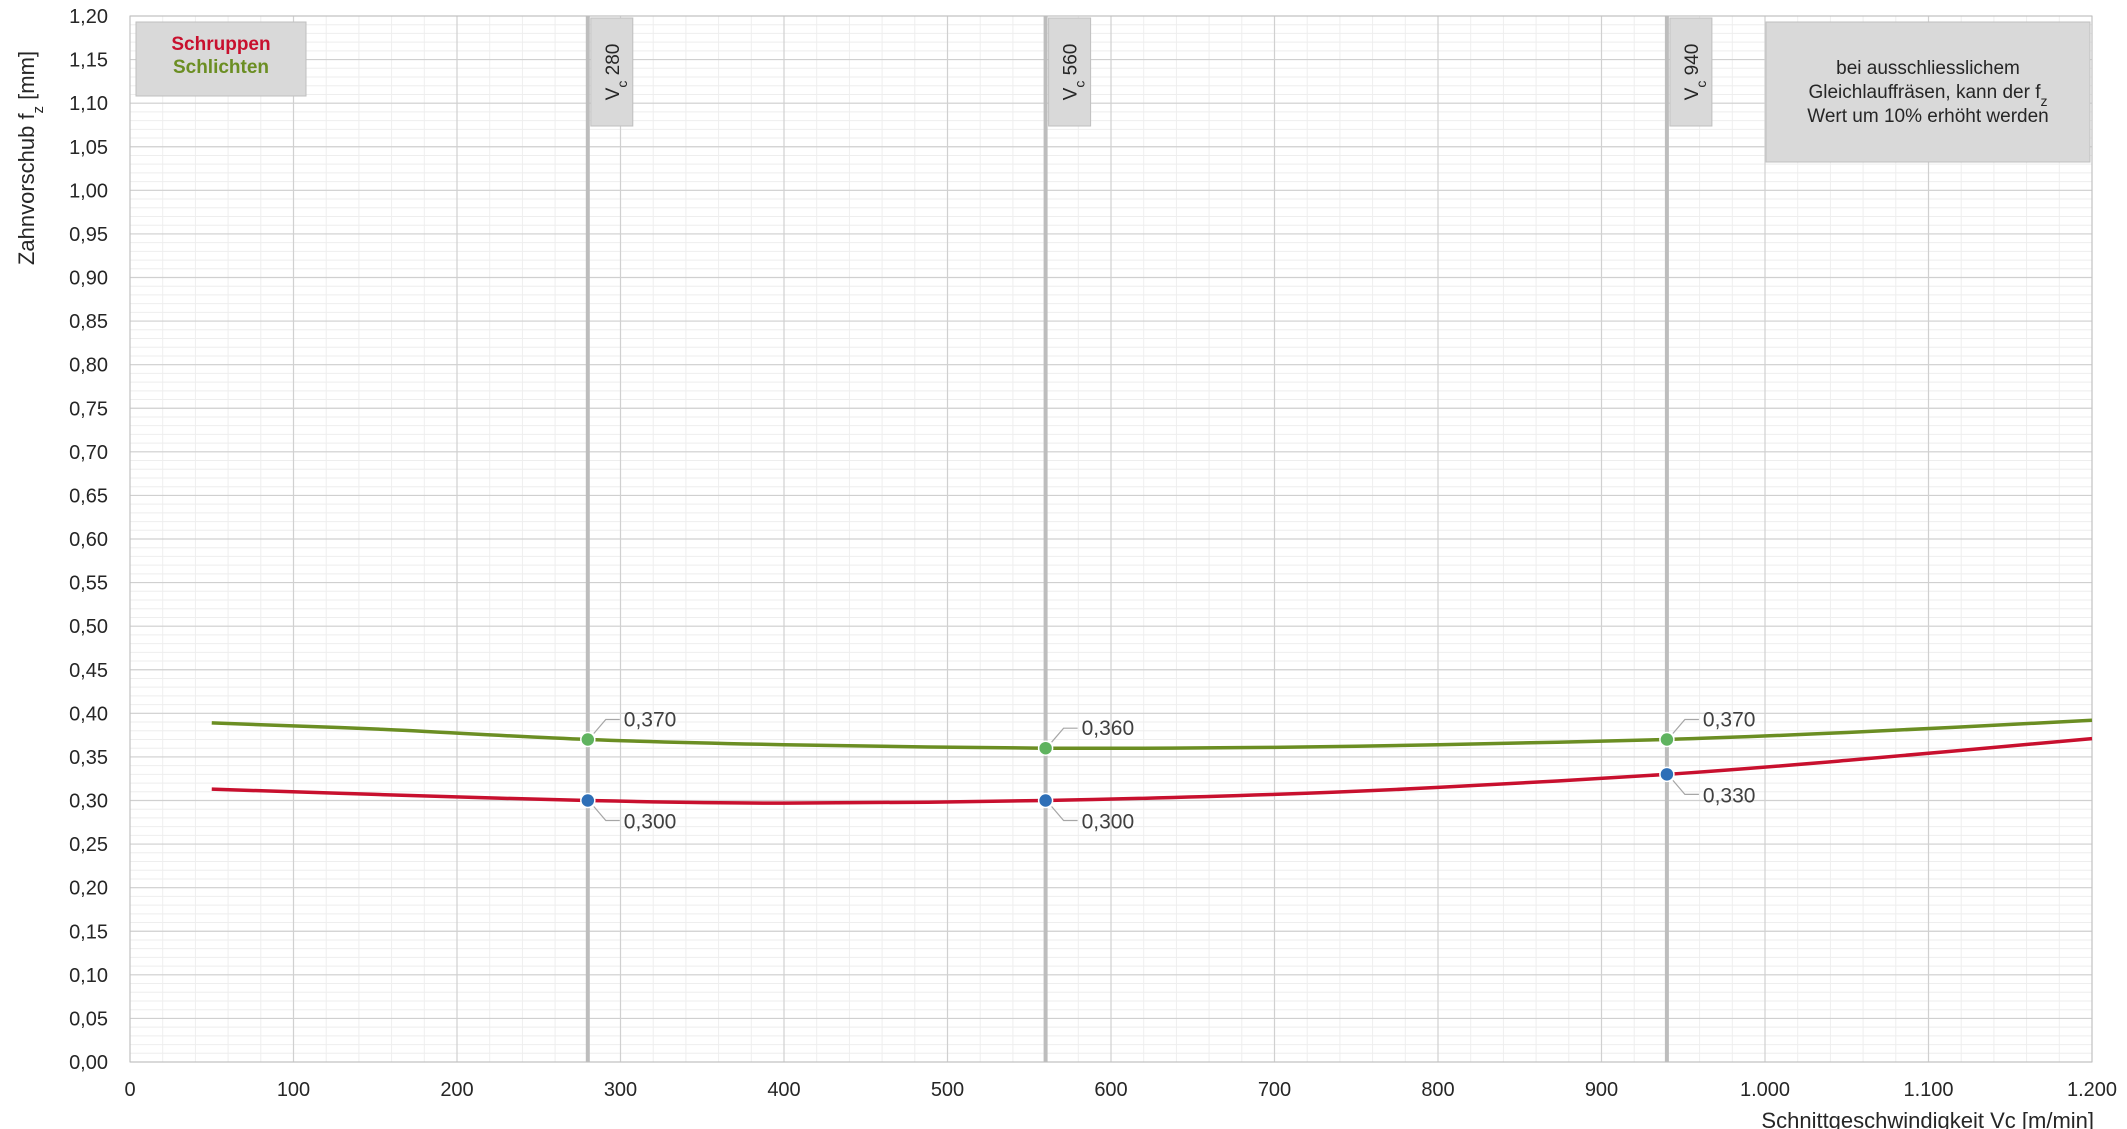  What do you see at coordinates (88, 976) in the screenshot?
I see `y-tick-label: 0,10` at bounding box center [88, 976].